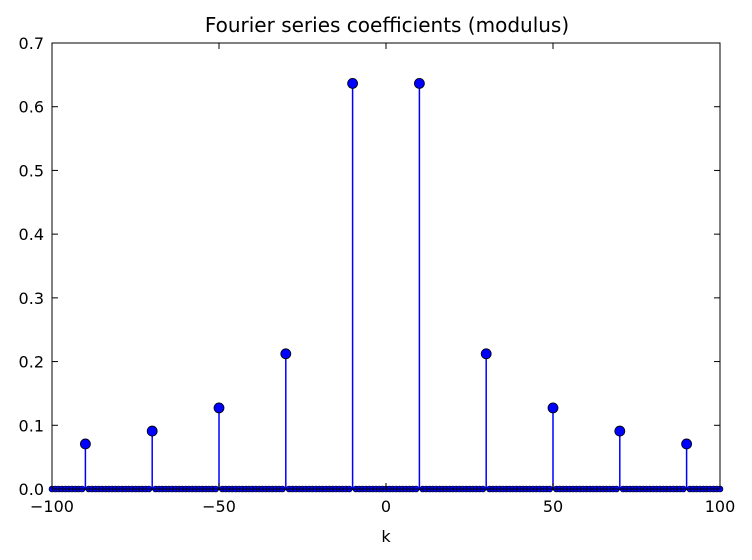 This screenshot has height=560, width=752. Describe the element at coordinates (720, 506) in the screenshot. I see `x-tick-label: 100` at that location.